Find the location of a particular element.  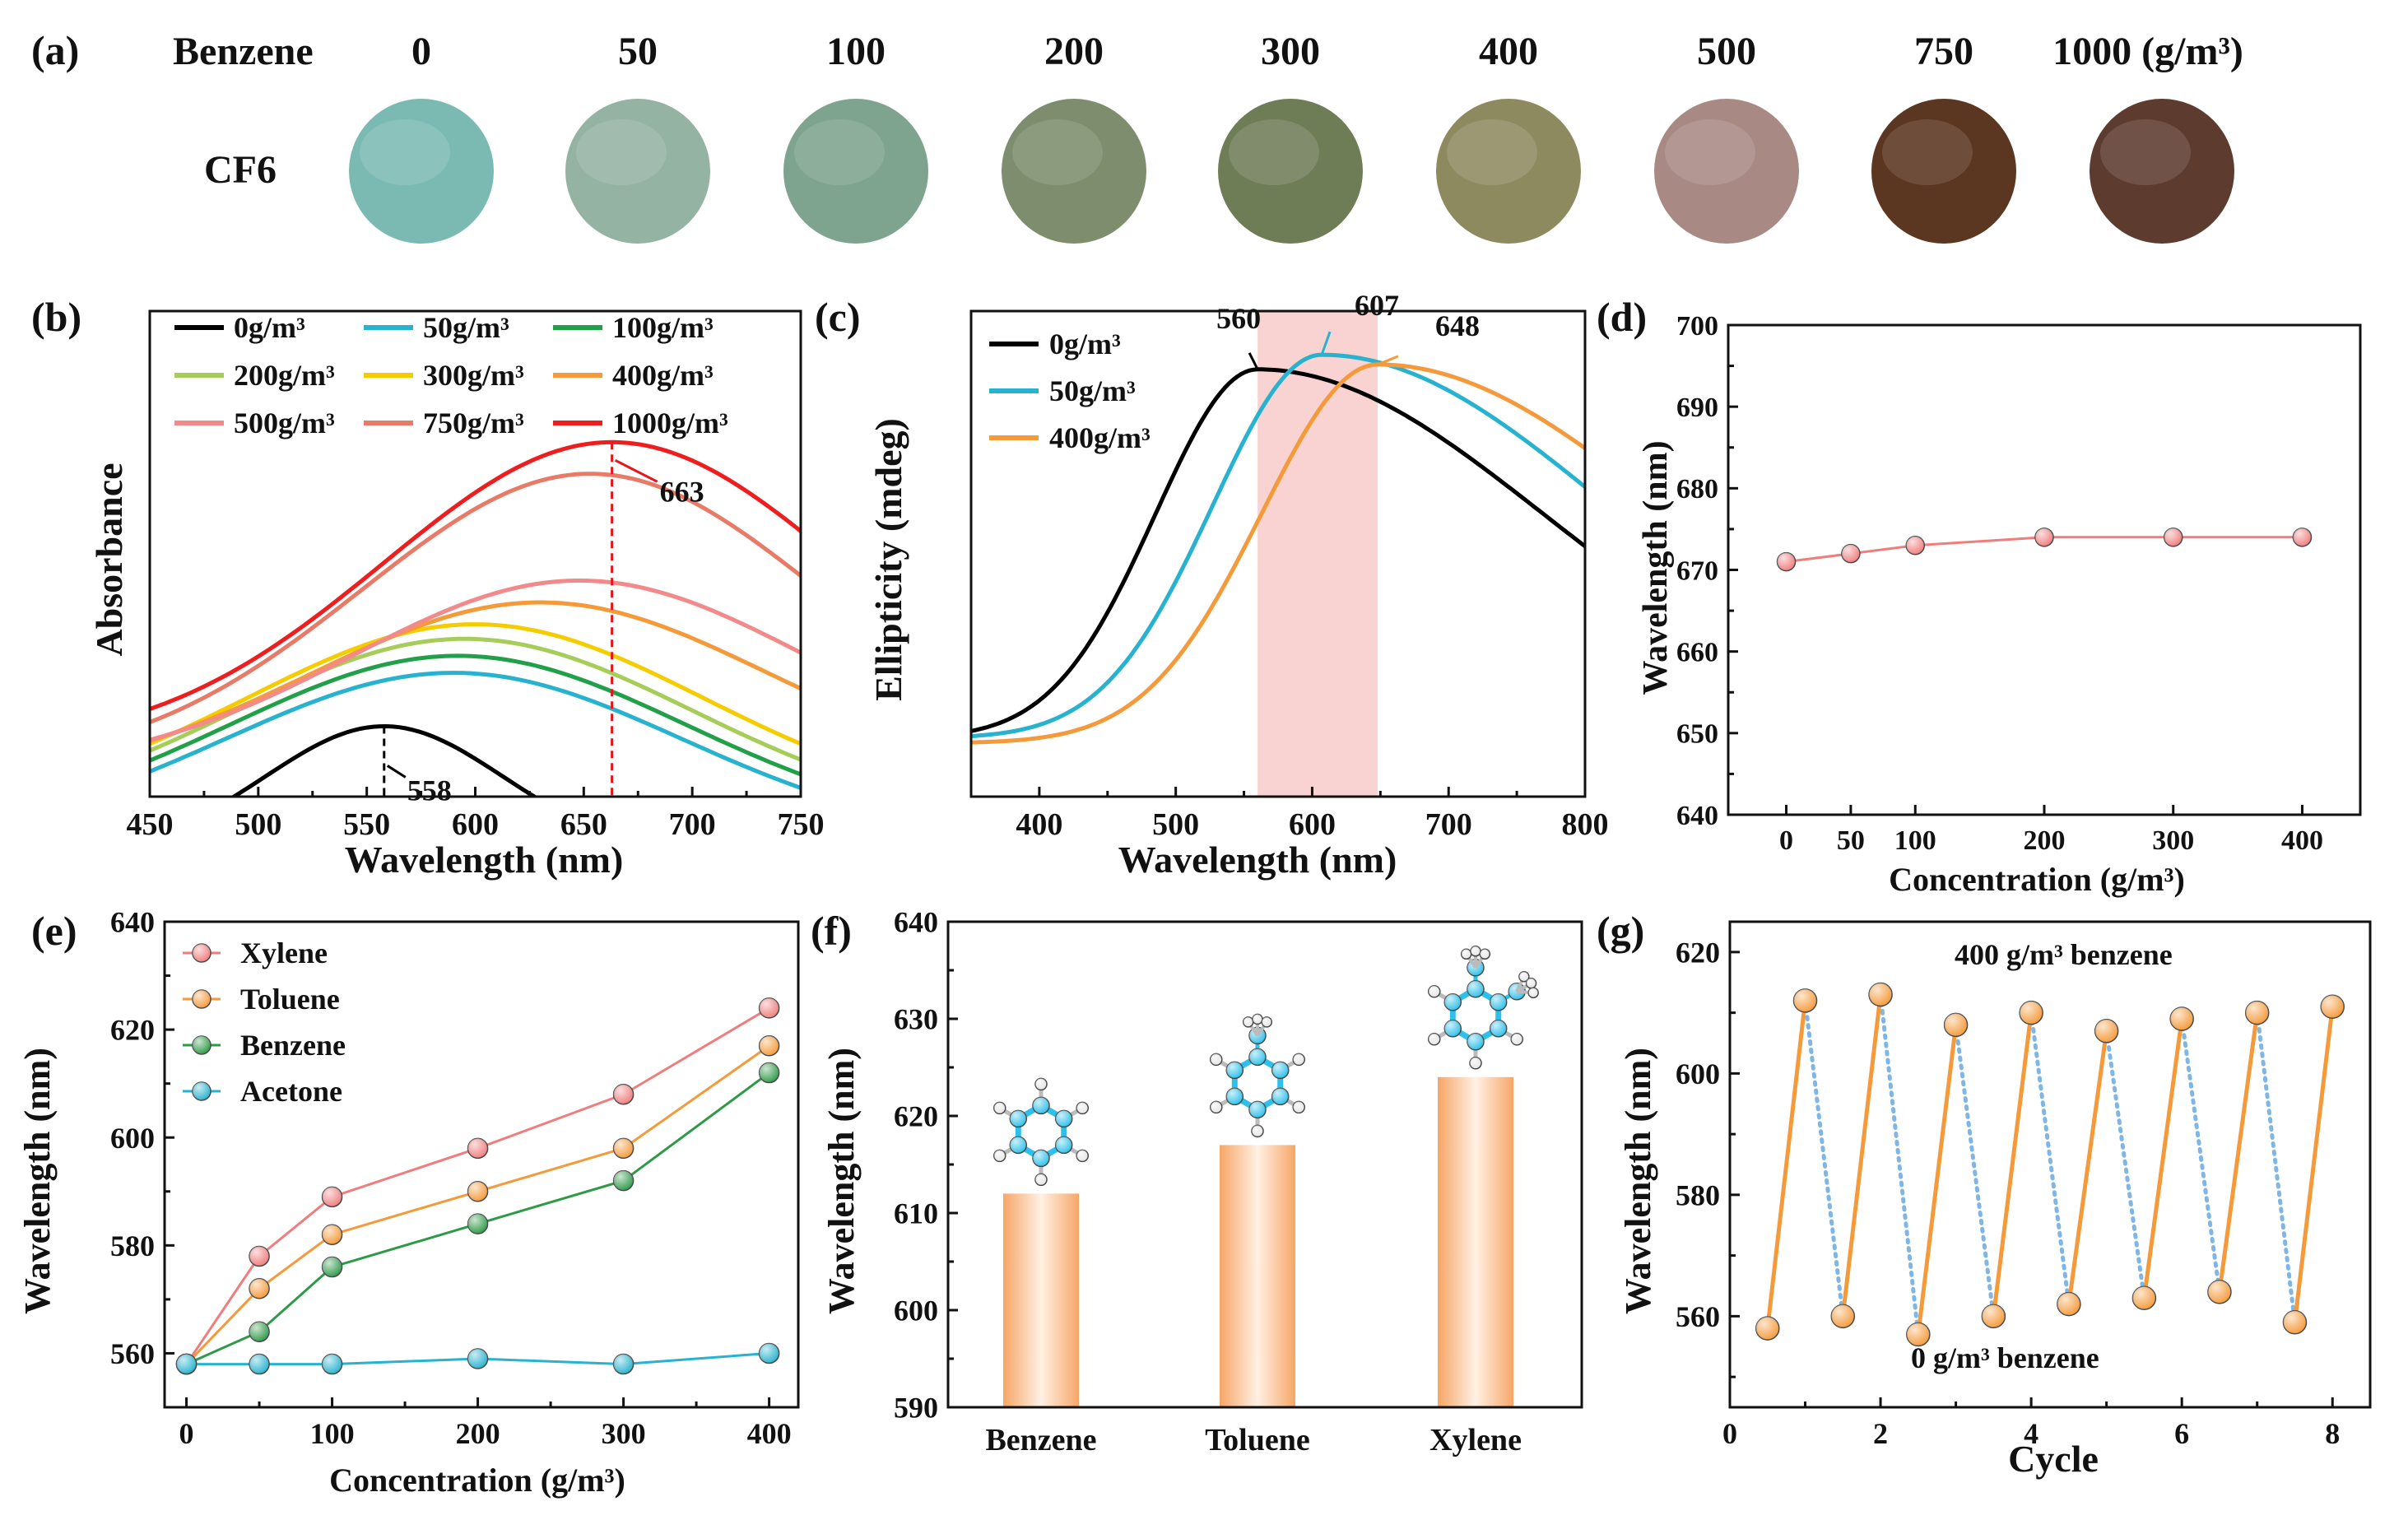

panel-d-xtick-label: 300 is located at coordinates (2173, 841).